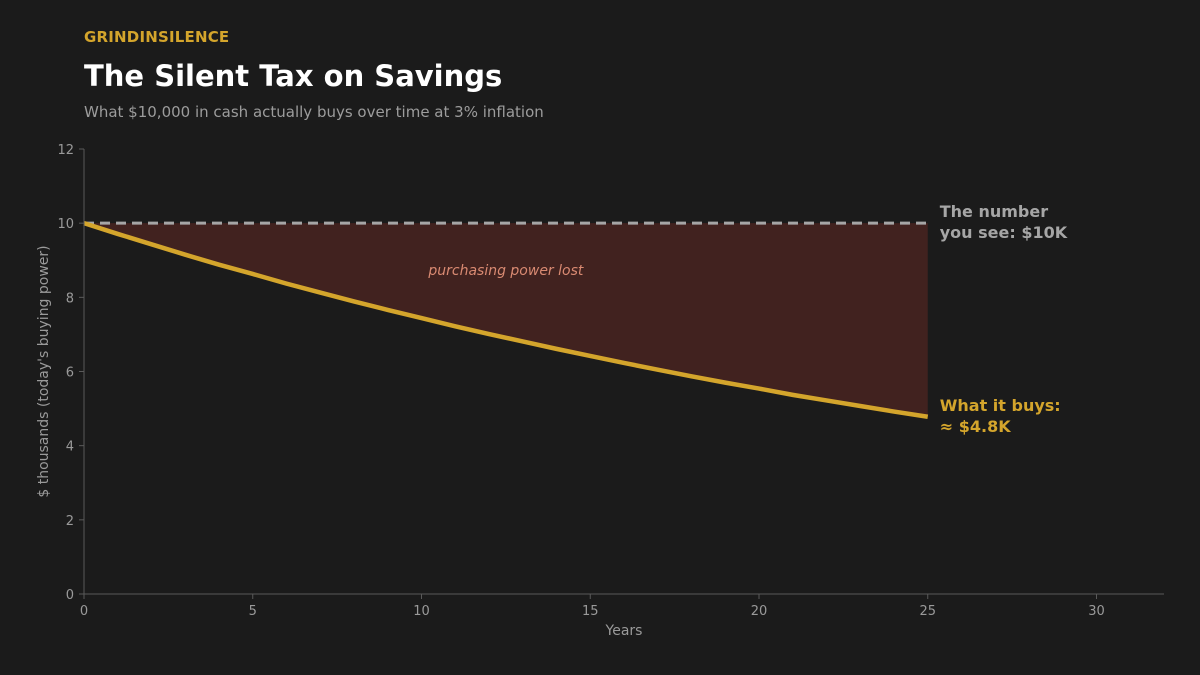 Image resolution: width=1200 pixels, height=675 pixels. I want to click on x-tick-label: 30, so click(1096, 611).